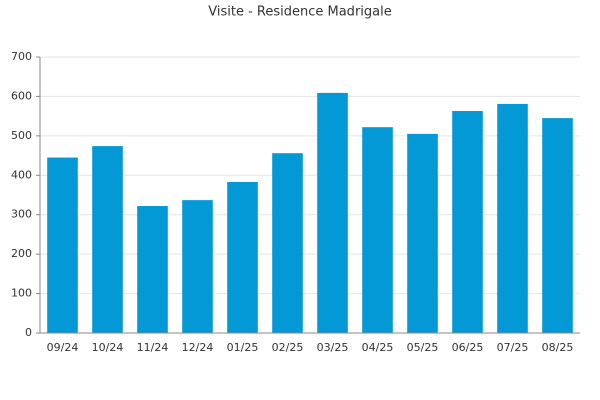  What do you see at coordinates (513, 347) in the screenshot?
I see `x-tick-label: 07/25` at bounding box center [513, 347].